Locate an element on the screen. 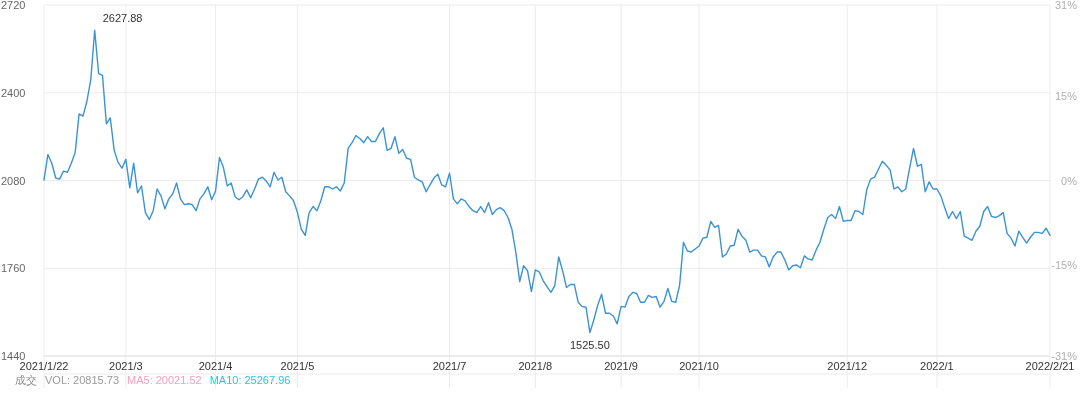 The image size is (1080, 394). y-tick-label: 2400 is located at coordinates (13, 92).